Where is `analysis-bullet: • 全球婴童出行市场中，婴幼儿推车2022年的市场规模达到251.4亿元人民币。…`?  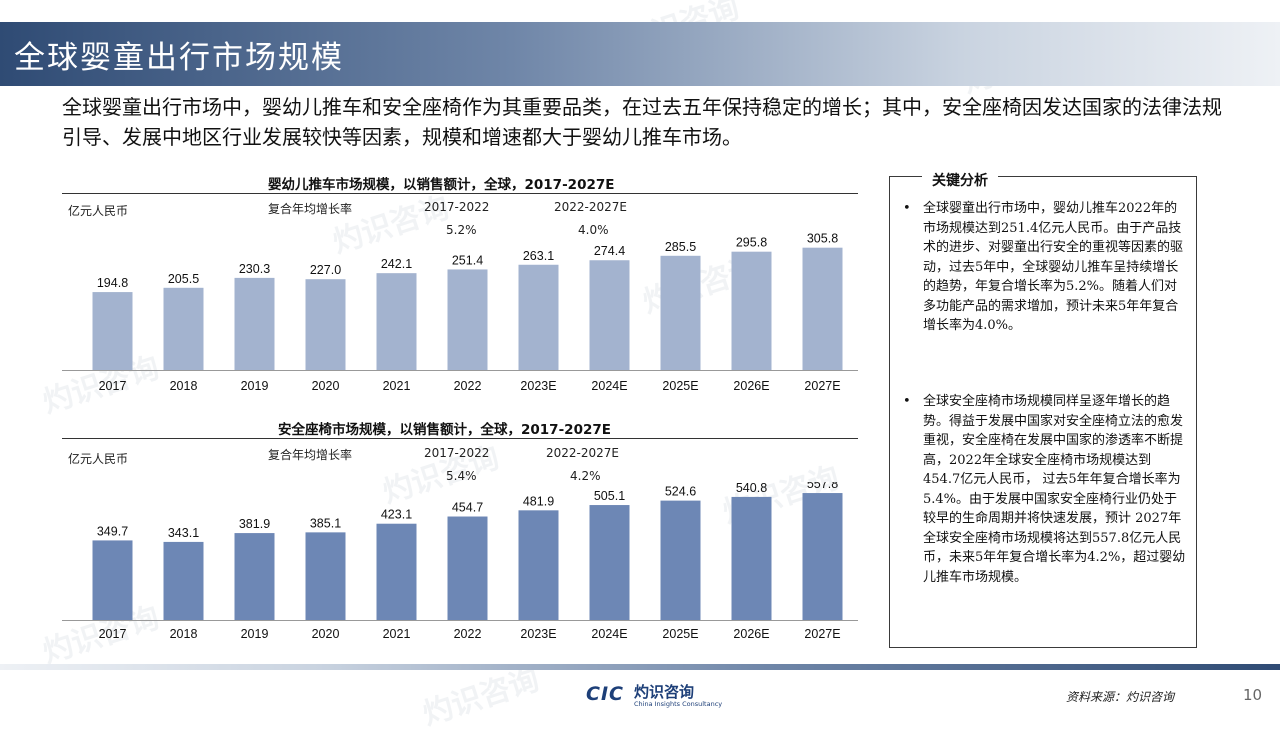
analysis-bullet: • 全球婴童出行市场中，婴幼儿推车2022年的市场规模达到251.4亿元人民币。… is located at coordinates (1045, 267).